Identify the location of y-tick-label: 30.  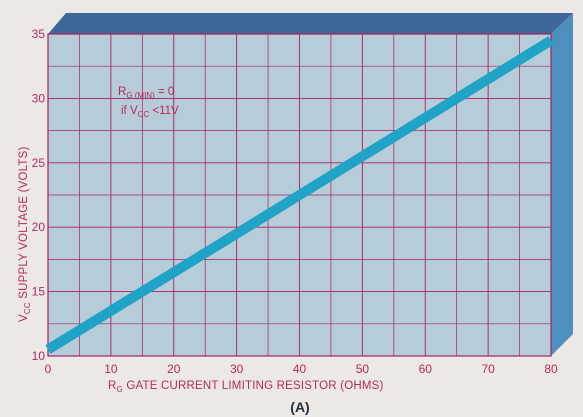
(39, 98).